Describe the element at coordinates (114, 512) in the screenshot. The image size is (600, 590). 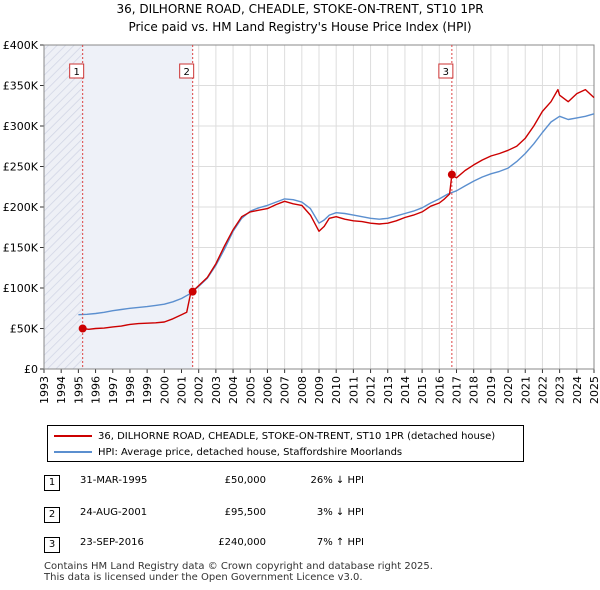
I see `annotation-date: 24-AUG-2001` at that location.